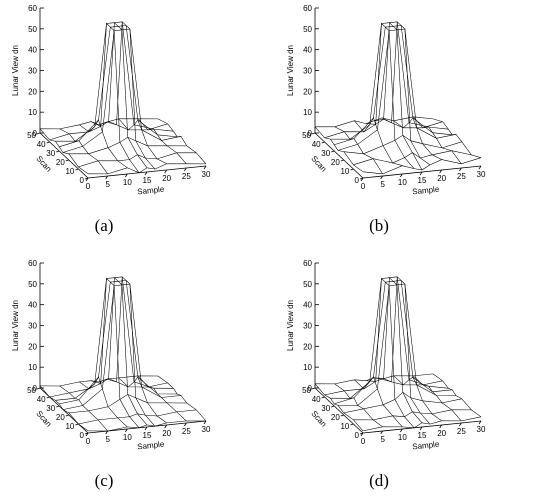  What do you see at coordinates (481, 174) in the screenshot?
I see `x-tick-label: 30` at bounding box center [481, 174].